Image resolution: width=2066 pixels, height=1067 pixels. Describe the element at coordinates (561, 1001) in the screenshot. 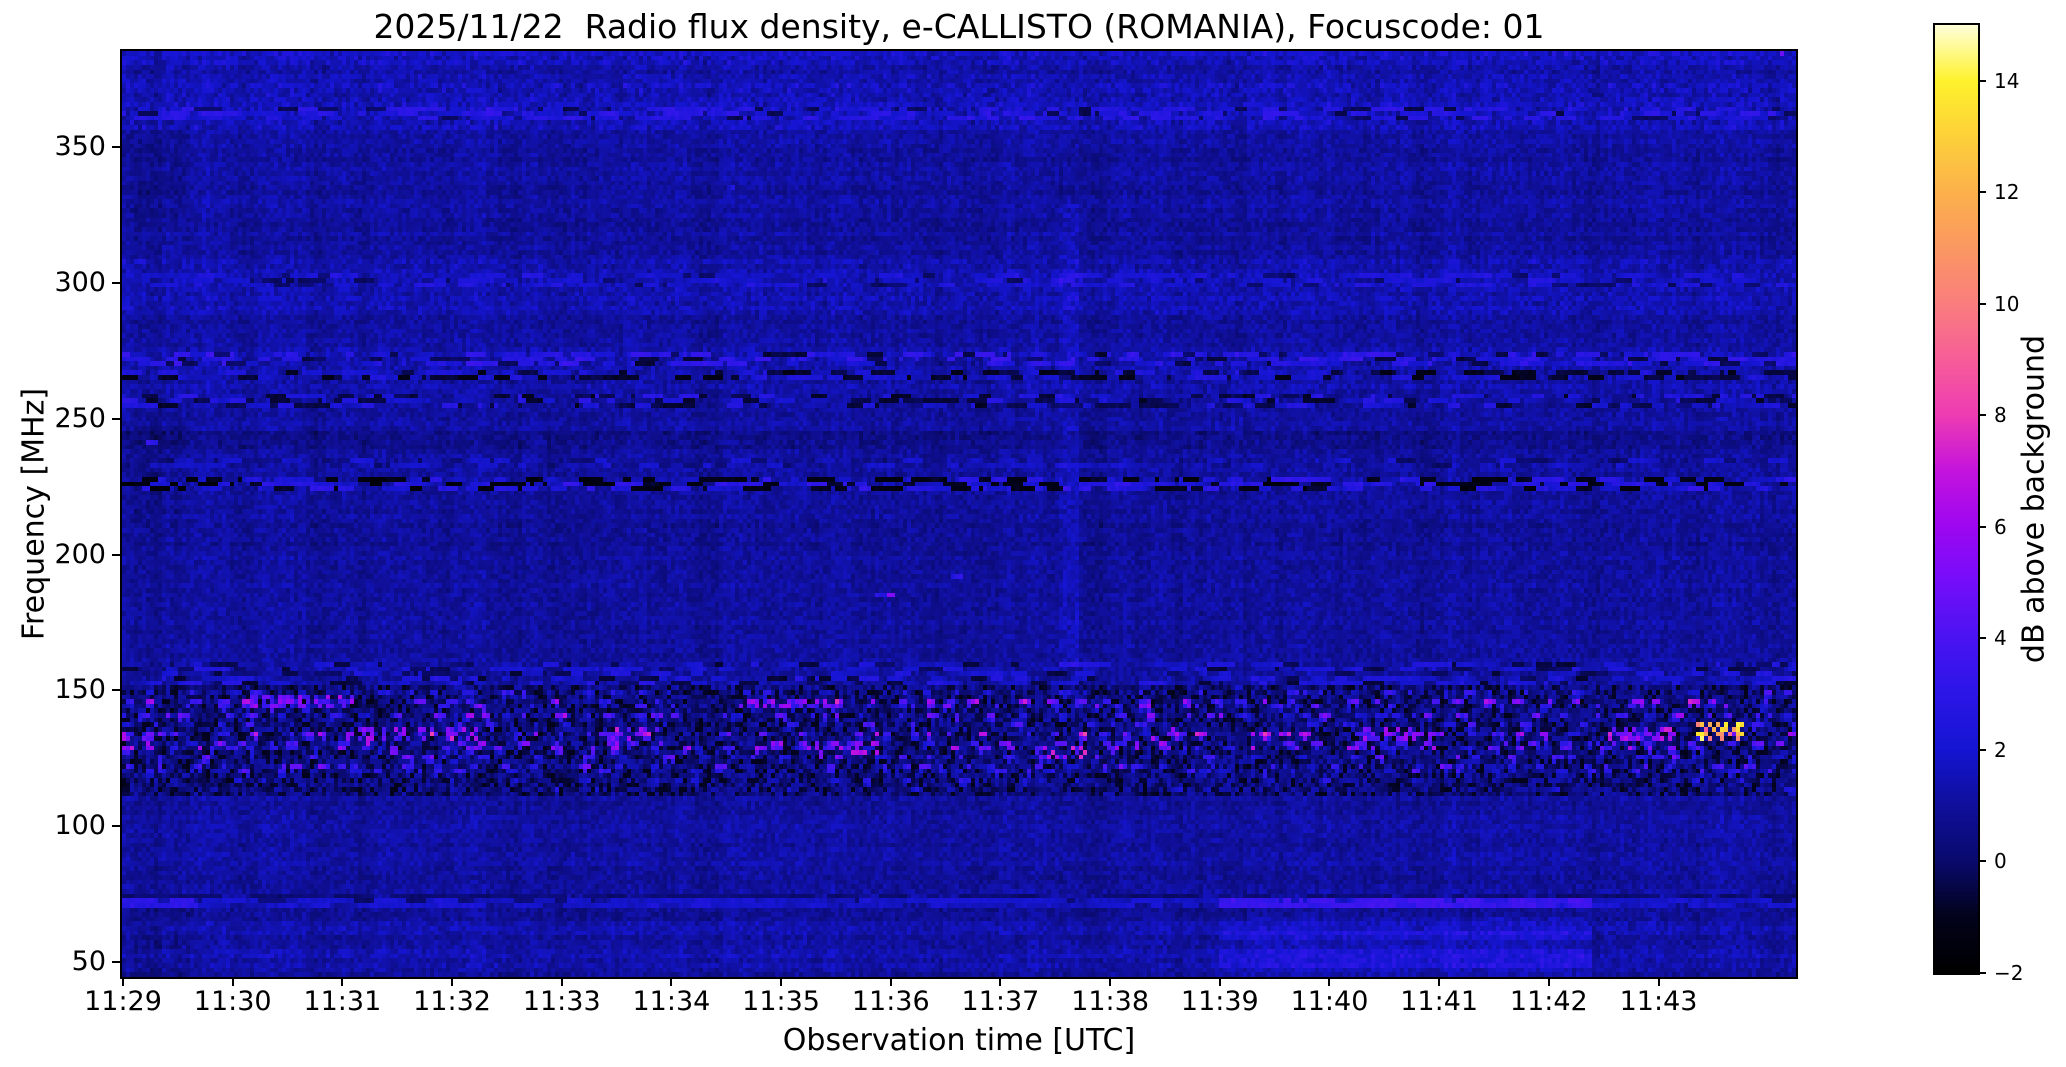

I see `x-tick-label: 11:33` at that location.